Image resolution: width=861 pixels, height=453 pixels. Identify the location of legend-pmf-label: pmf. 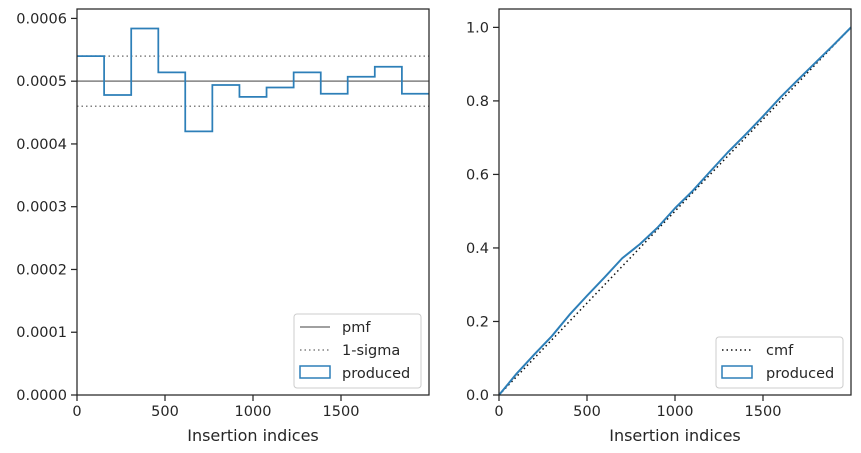
(356, 328).